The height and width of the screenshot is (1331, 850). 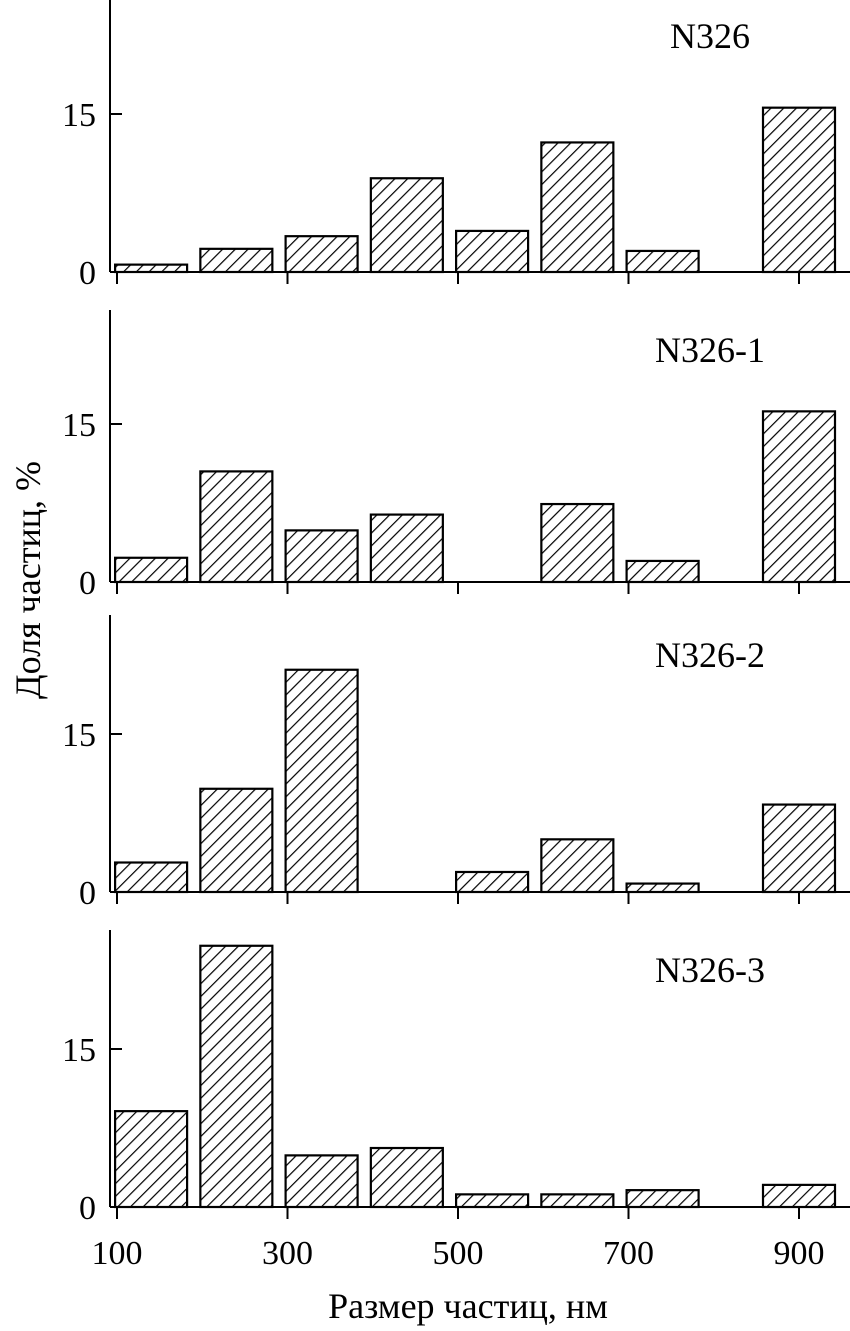 What do you see at coordinates (117, 1253) in the screenshot?
I see `x-tick-label: 100` at bounding box center [117, 1253].